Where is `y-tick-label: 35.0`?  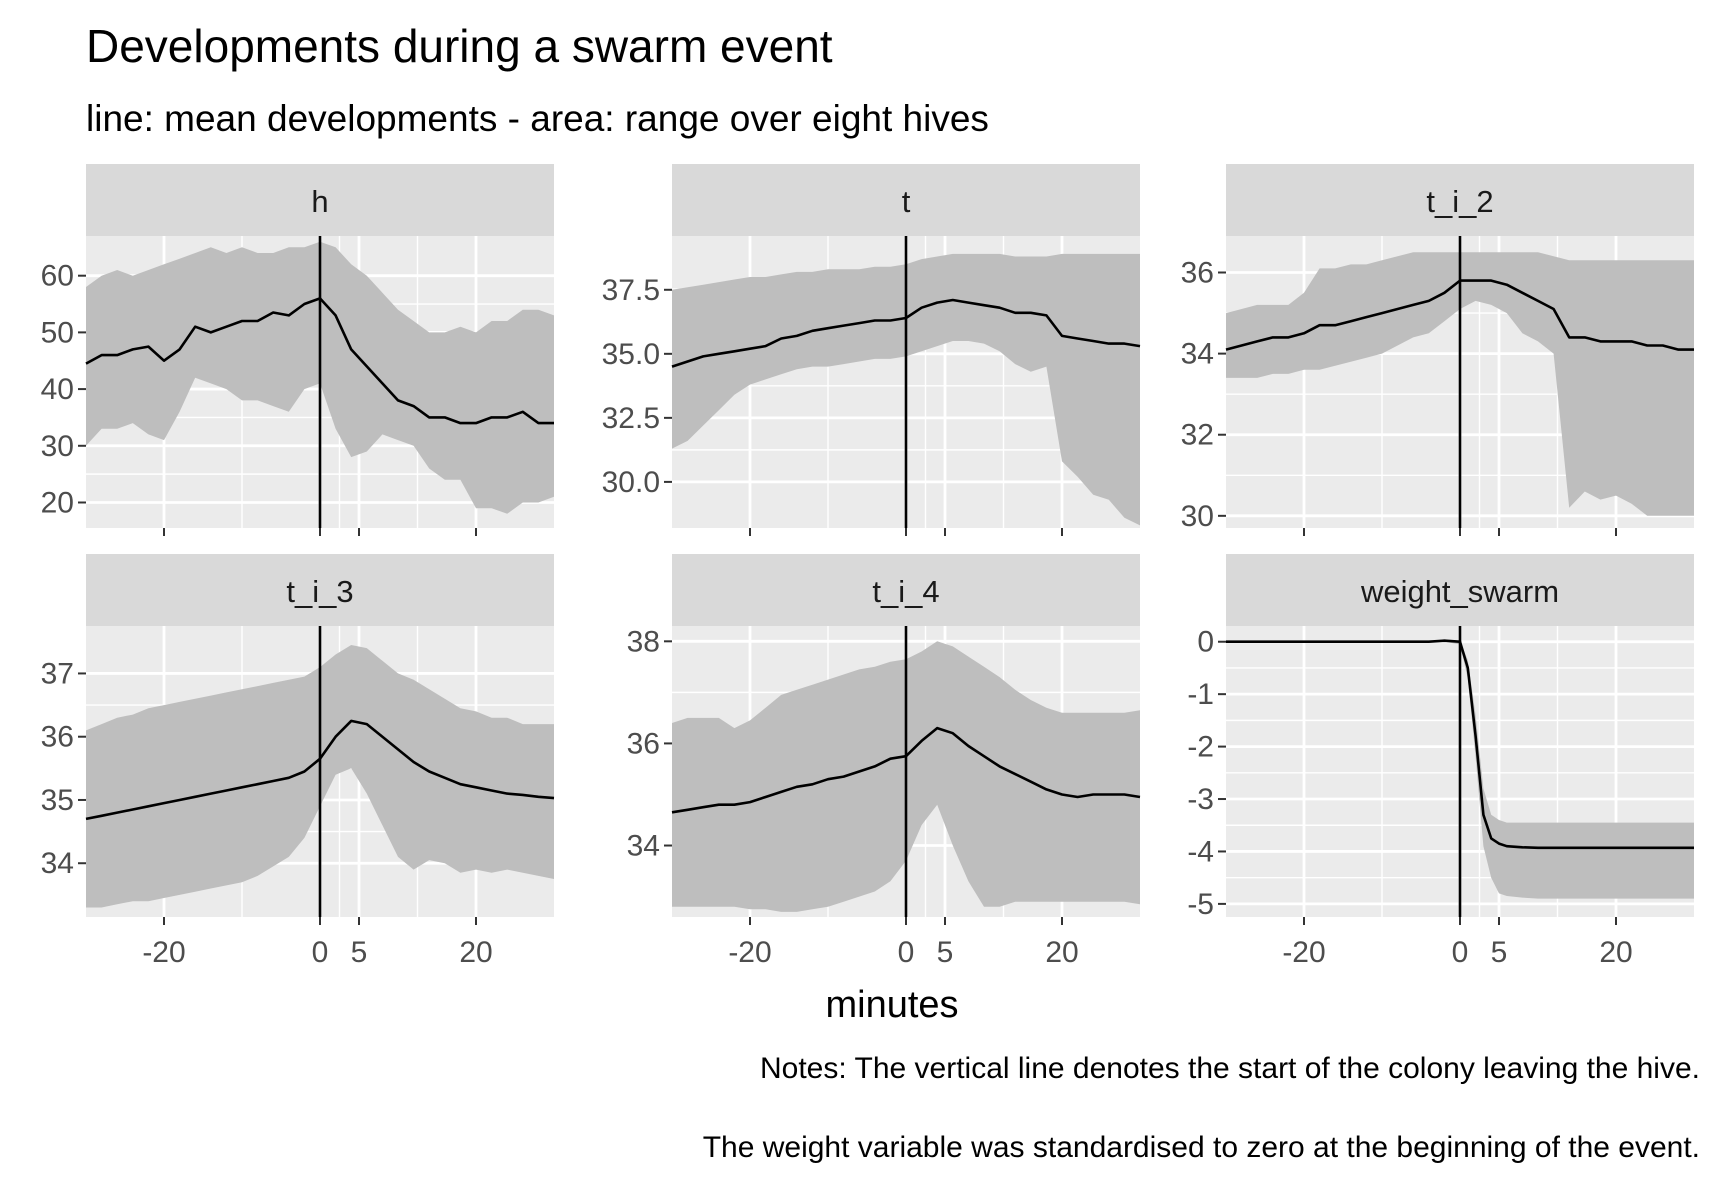 y-tick-label: 35.0 is located at coordinates (631, 354).